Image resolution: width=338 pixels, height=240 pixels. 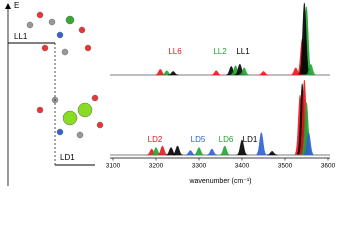 What do you see at coordinates (59, 33) in the screenshot?
I see `molecule-top` at bounding box center [59, 33].